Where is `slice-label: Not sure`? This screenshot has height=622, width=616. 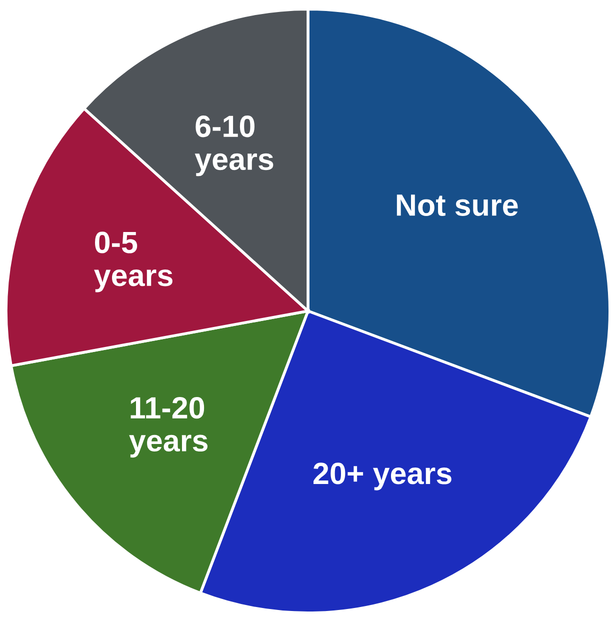
slice-label: Not sure is located at coordinates (457, 205).